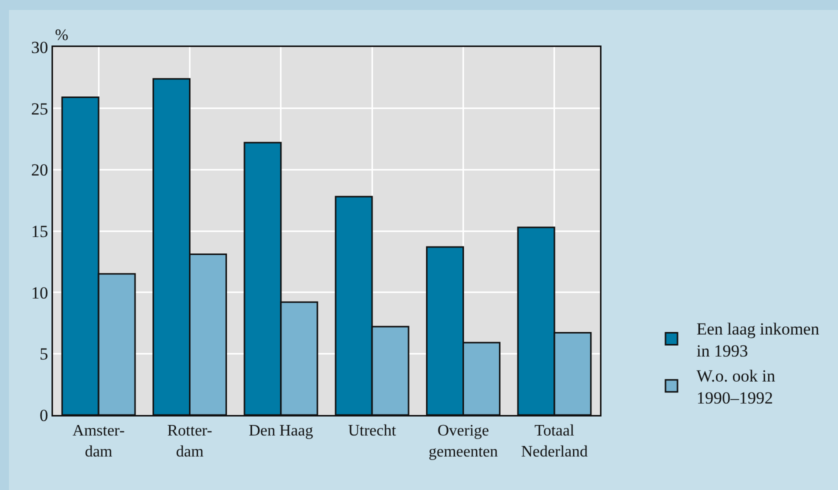  Describe the element at coordinates (39, 47) in the screenshot. I see `y-tick-label: 30` at that location.